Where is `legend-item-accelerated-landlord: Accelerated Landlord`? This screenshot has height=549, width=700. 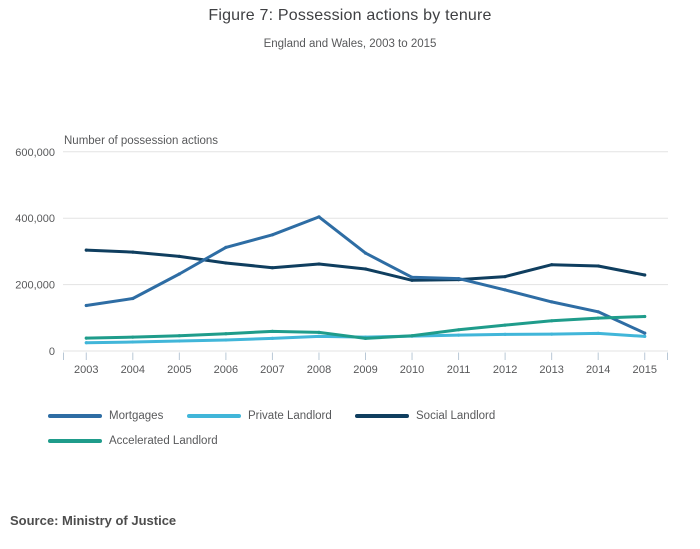 legend-item-accelerated-landlord: Accelerated Landlord is located at coordinates (133, 441).